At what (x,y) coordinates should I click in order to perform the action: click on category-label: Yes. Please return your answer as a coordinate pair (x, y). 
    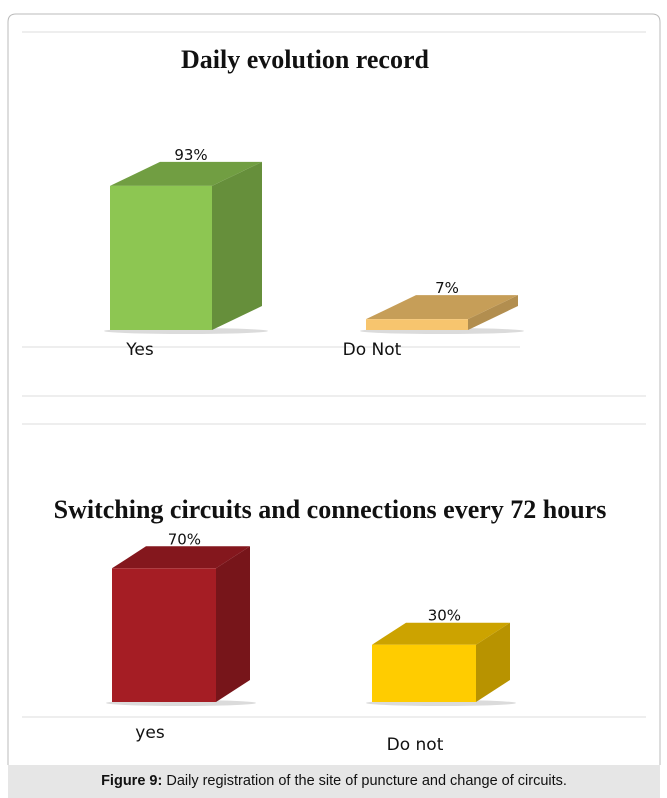
    Looking at the image, I should click on (139, 350).